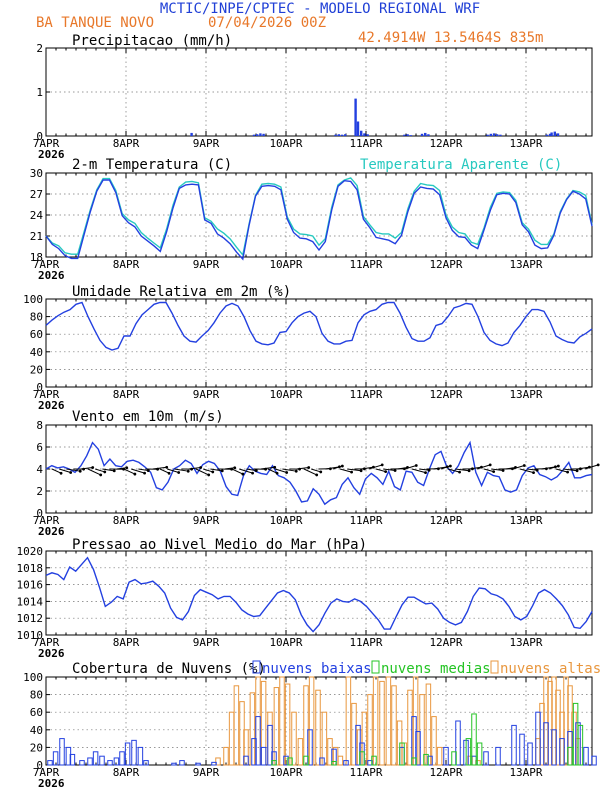 This screenshot has height=792, width=612. Describe the element at coordinates (36, 747) in the screenshot. I see `y-tick-label: 20` at that location.